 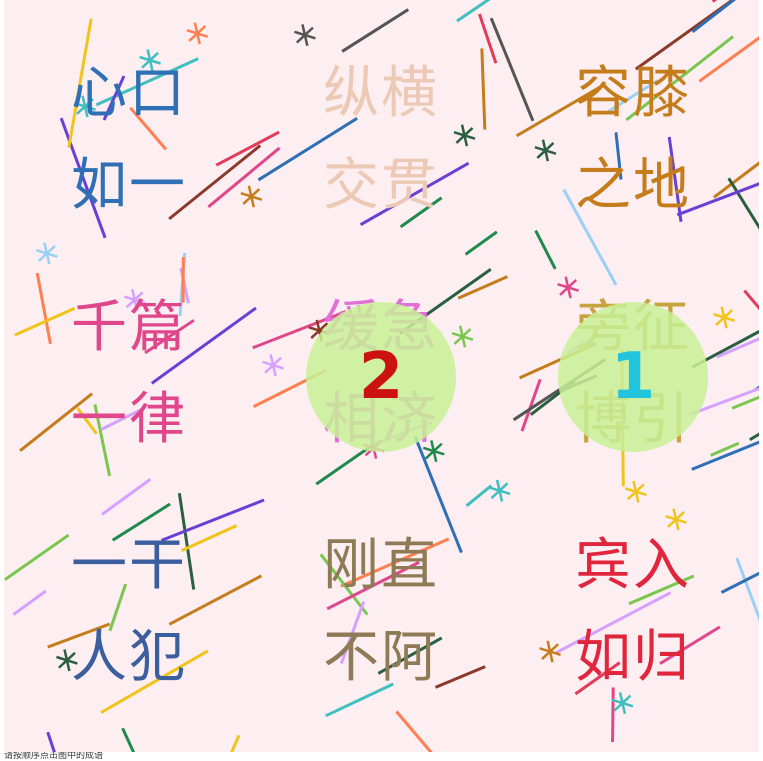 What do you see at coordinates (633, 185) in the screenshot?
I see `idiom-line: 之地` at bounding box center [633, 185].